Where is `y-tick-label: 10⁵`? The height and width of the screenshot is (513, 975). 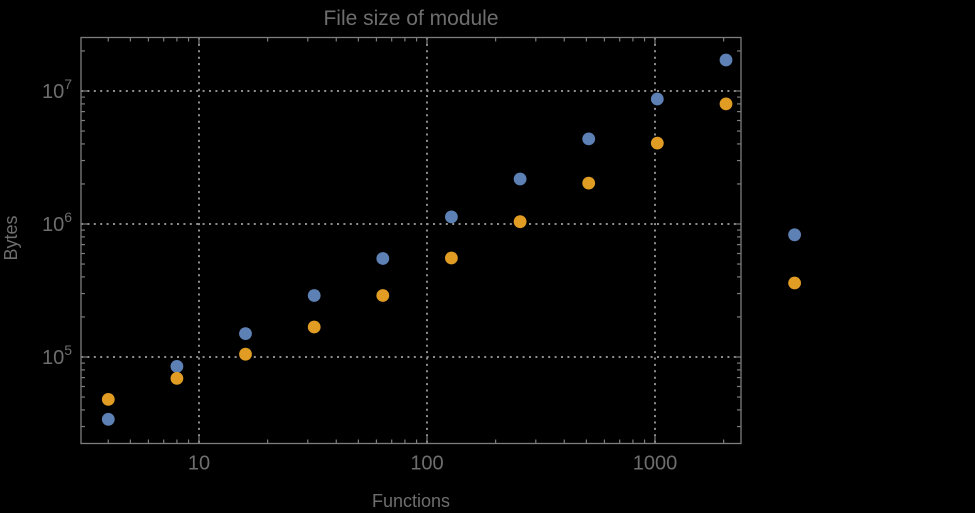 y-tick-label: 10⁵ is located at coordinates (57, 355).